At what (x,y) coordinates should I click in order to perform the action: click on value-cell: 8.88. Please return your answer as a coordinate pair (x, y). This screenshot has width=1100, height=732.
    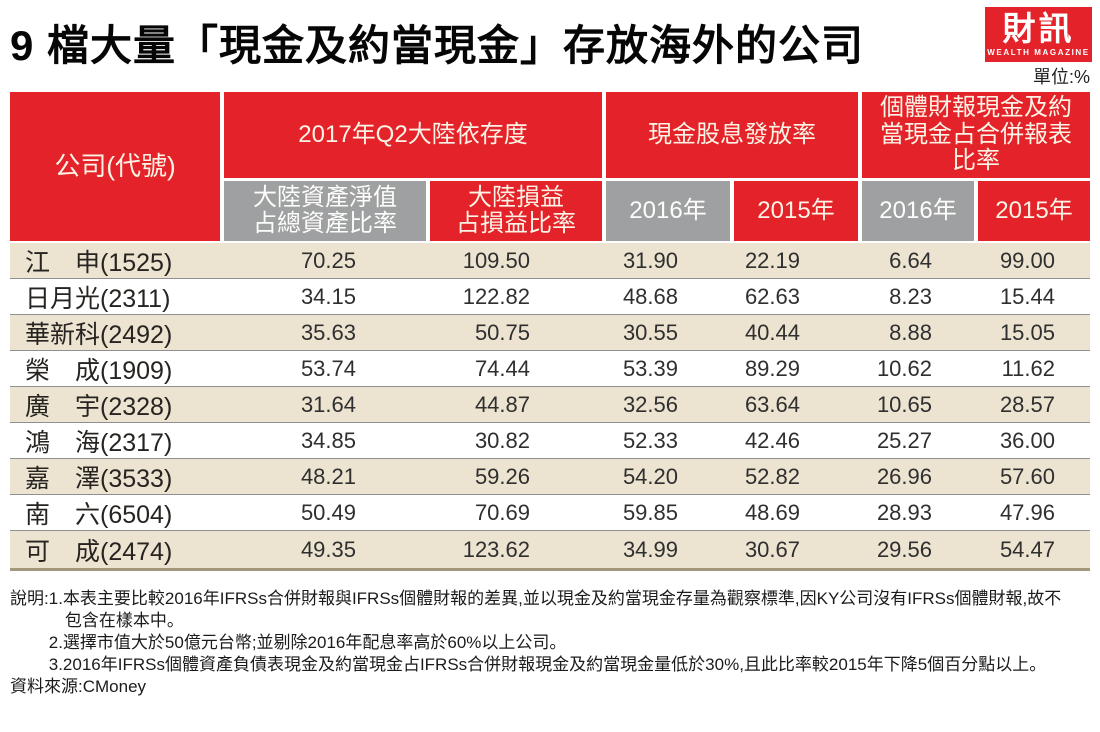
    Looking at the image, I should click on (910, 332).